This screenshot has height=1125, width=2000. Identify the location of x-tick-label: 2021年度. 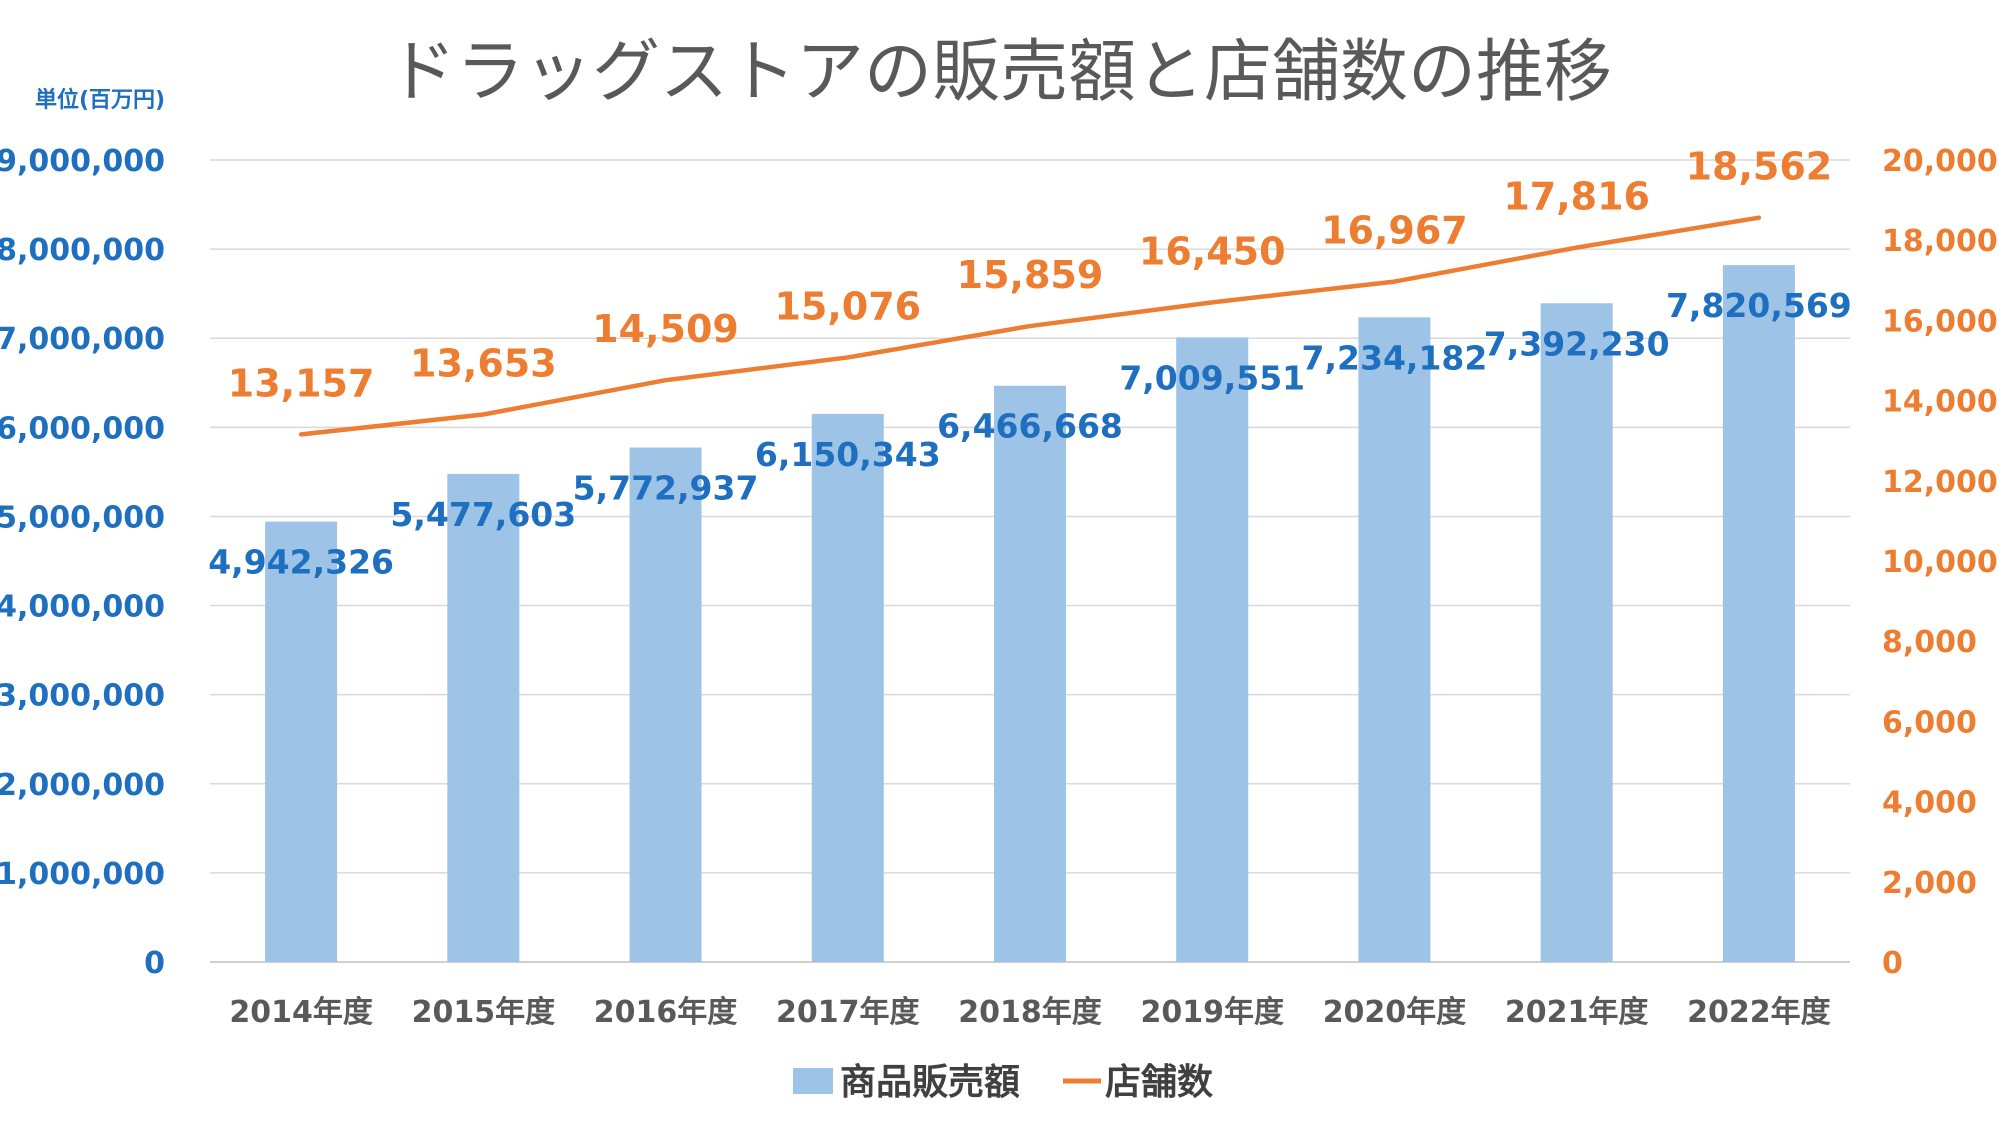
(1577, 1012).